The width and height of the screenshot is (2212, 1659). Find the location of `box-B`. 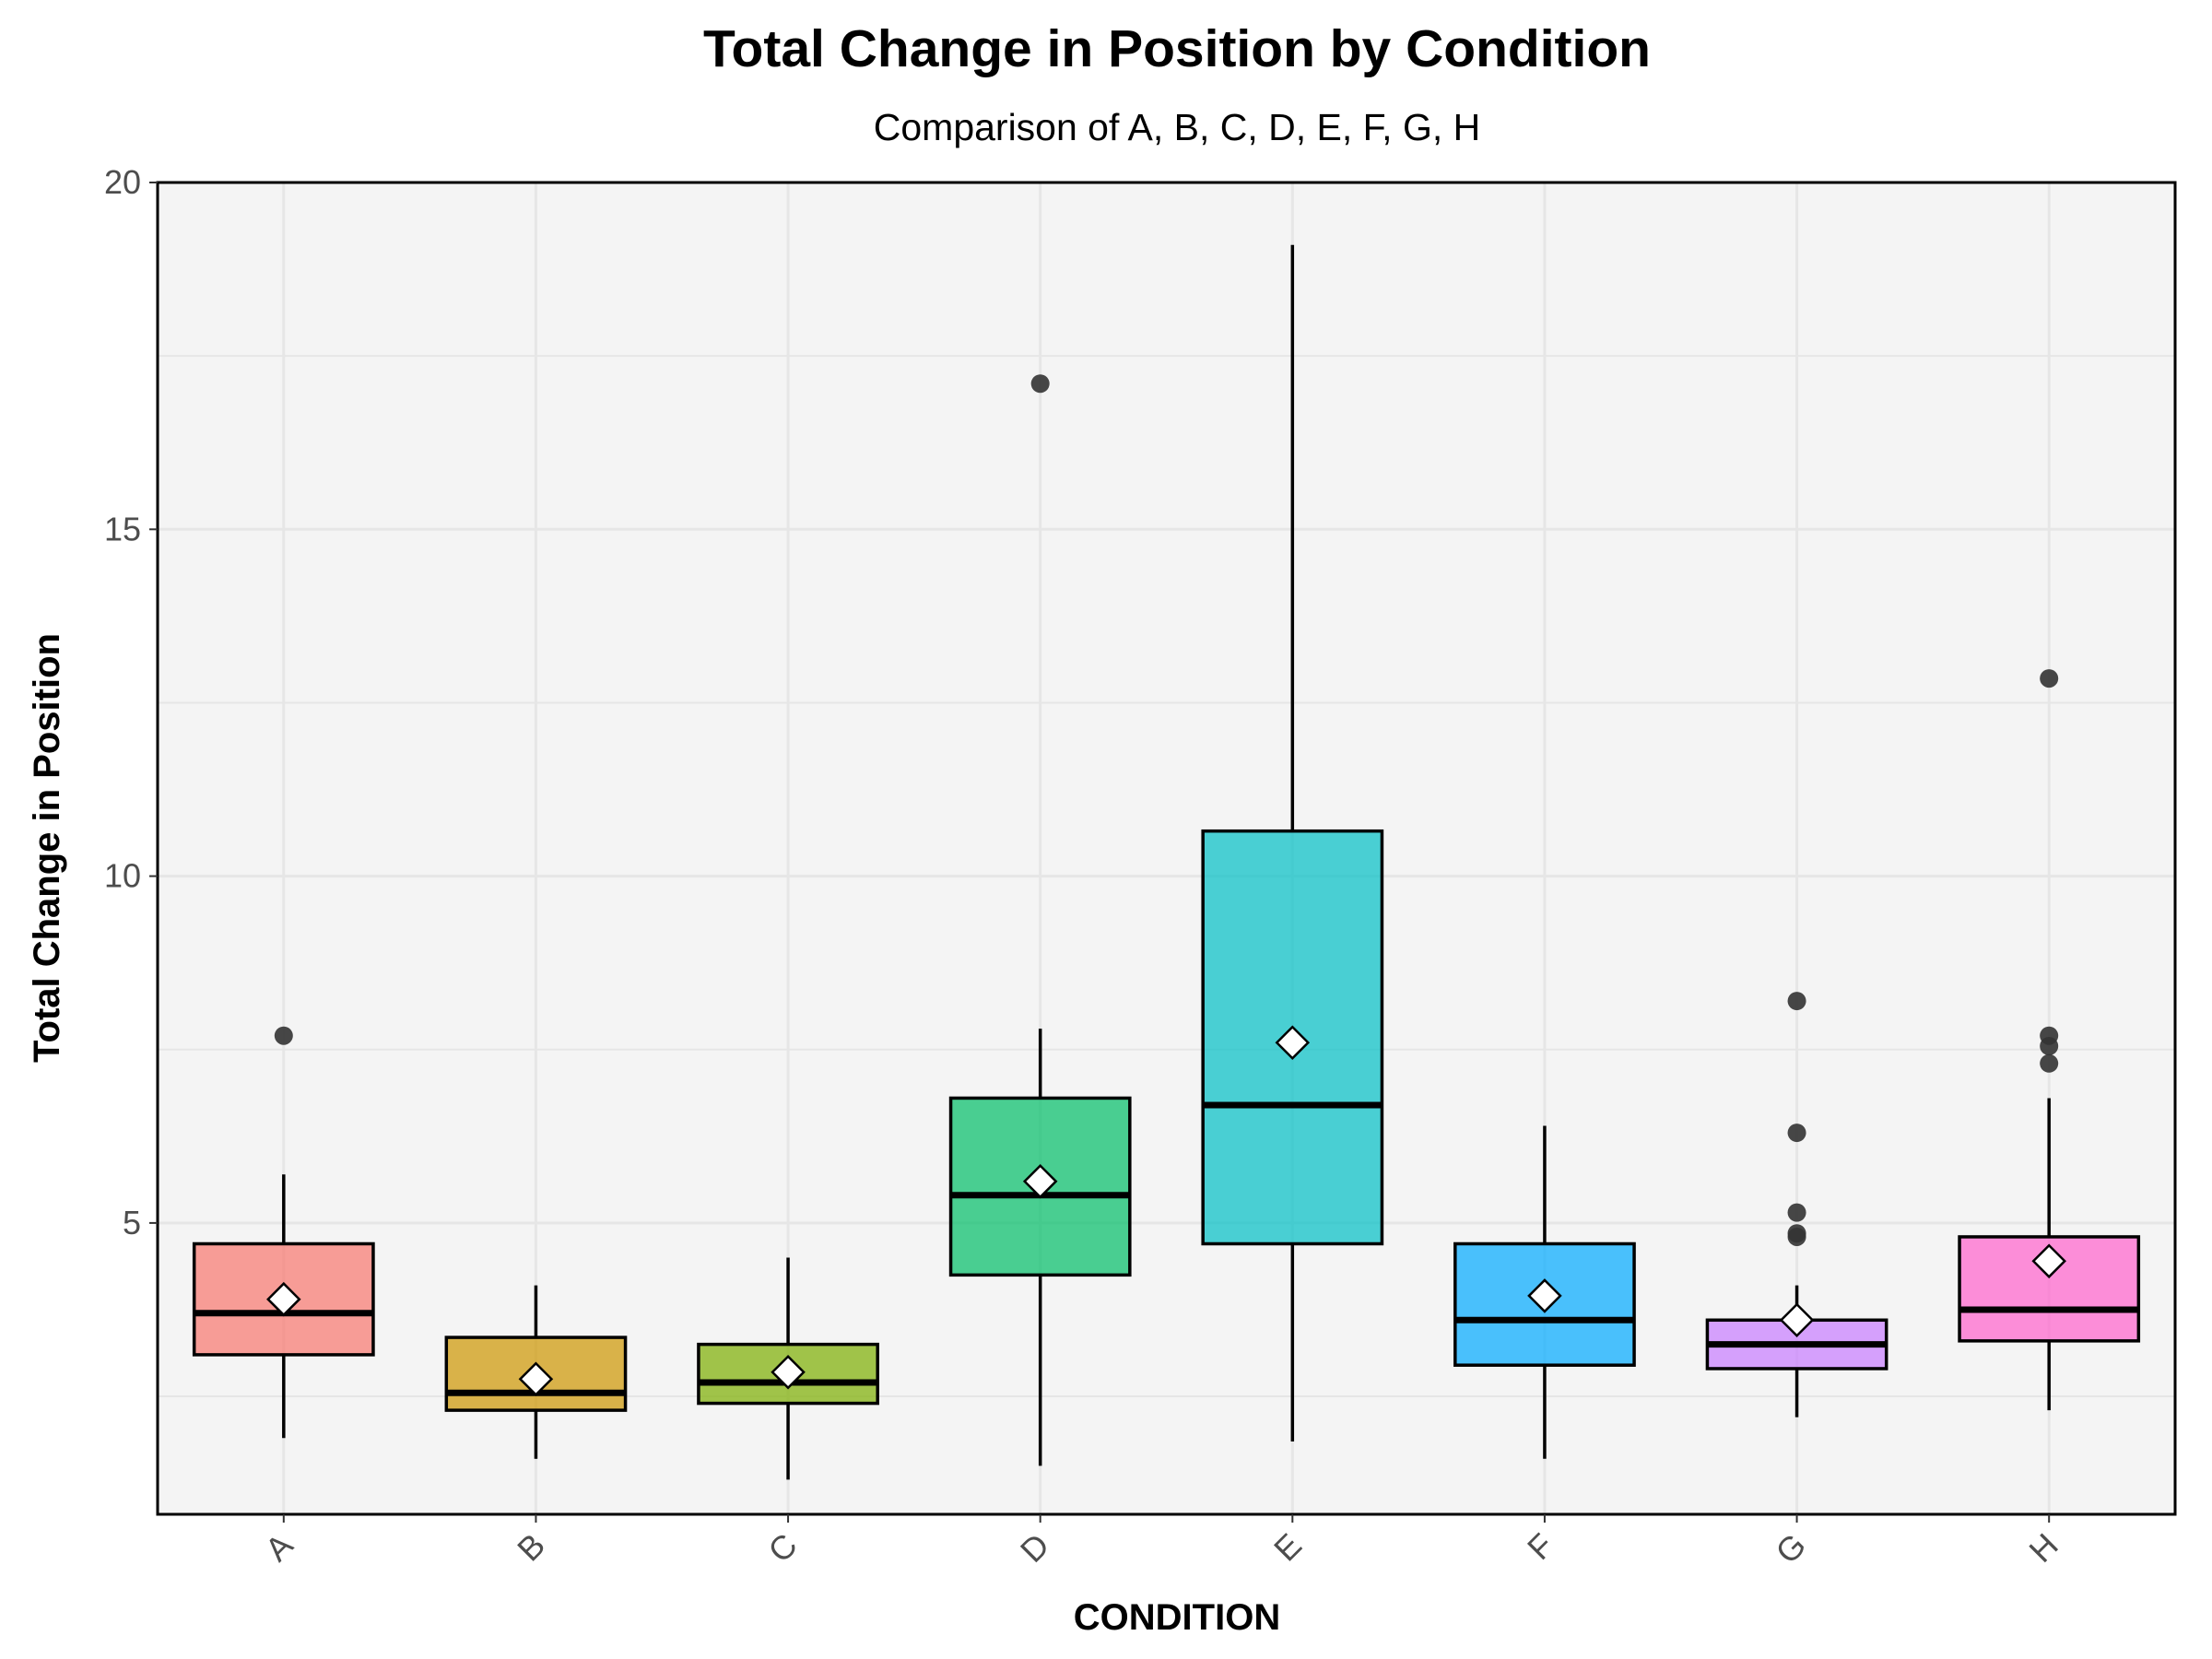

box-B is located at coordinates (536, 1372).